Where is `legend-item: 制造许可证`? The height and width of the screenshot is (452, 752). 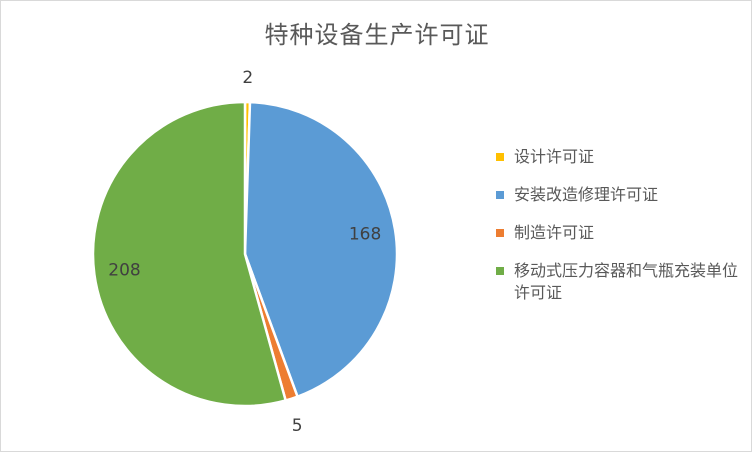
legend-item: 制造许可证 is located at coordinates (621, 233).